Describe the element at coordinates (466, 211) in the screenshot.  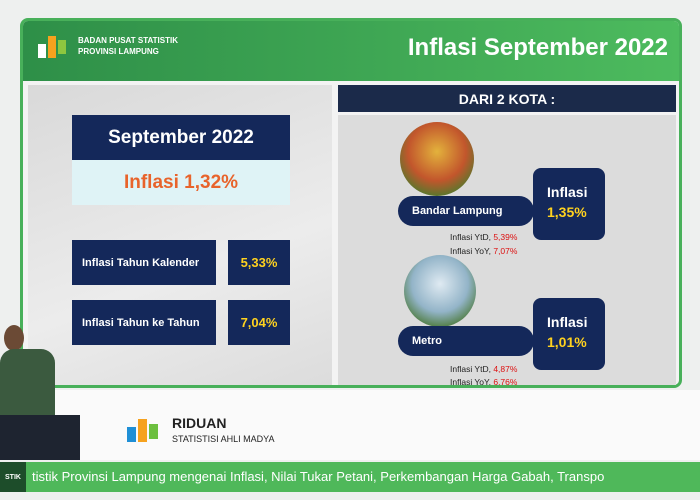
I see `city-name: Bandar Lampung` at that location.